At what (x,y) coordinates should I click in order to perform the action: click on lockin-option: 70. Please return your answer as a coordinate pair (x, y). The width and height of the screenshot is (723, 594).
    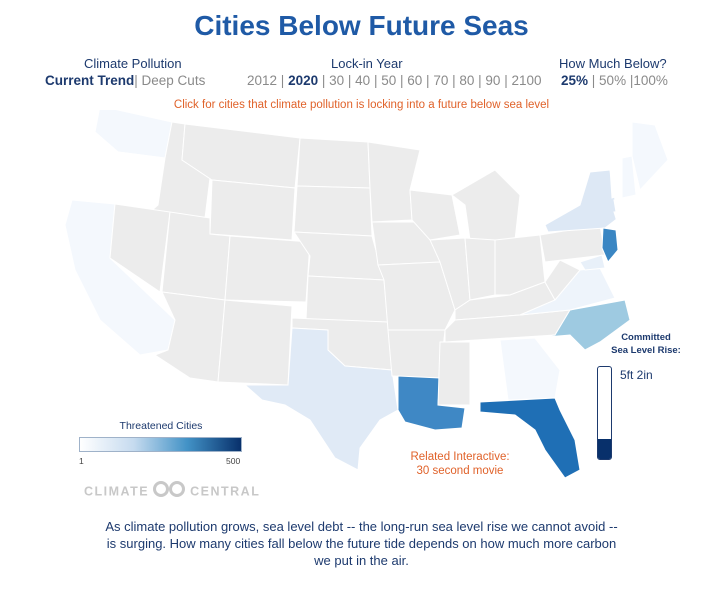
    Looking at the image, I should click on (441, 80).